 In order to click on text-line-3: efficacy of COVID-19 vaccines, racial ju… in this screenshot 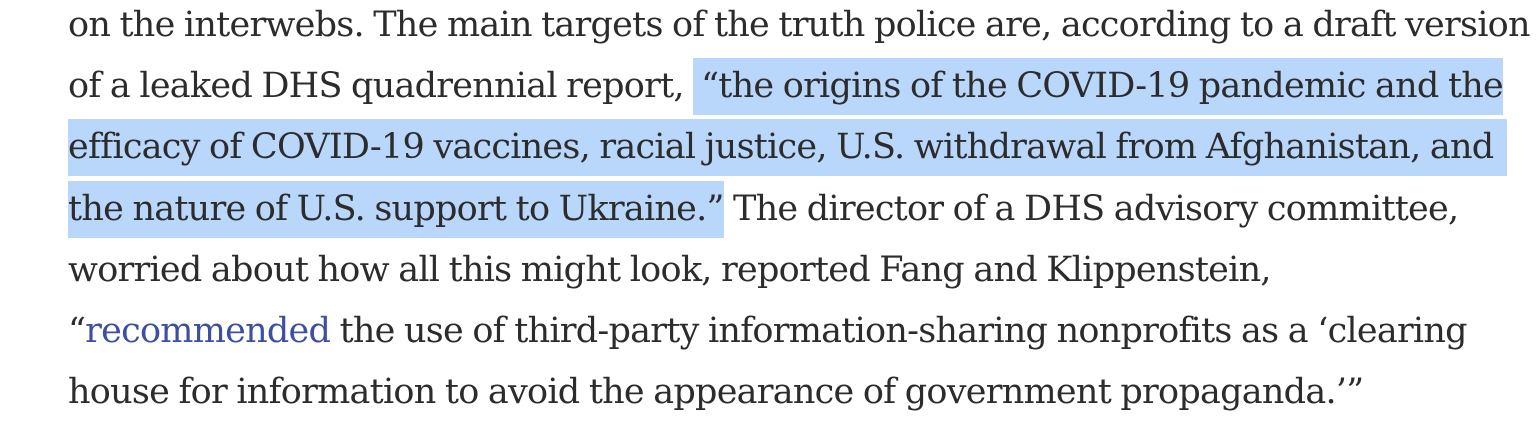, I will do `click(793, 147)`.